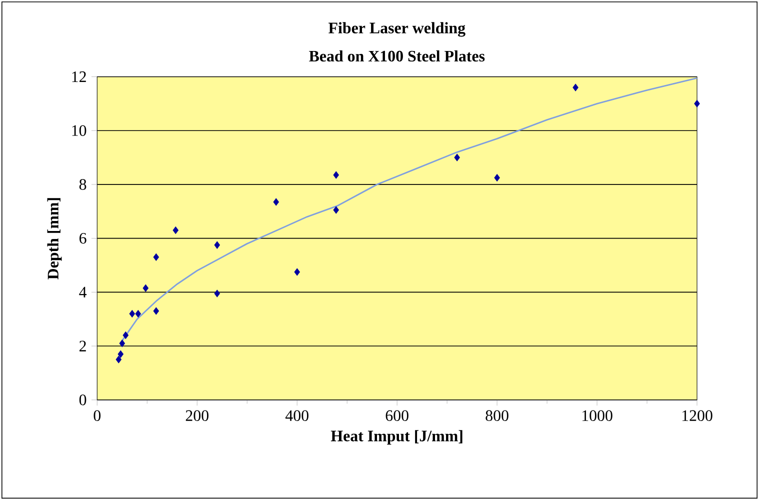  What do you see at coordinates (397, 29) in the screenshot?
I see `chart-title: Fiber Laser welding` at bounding box center [397, 29].